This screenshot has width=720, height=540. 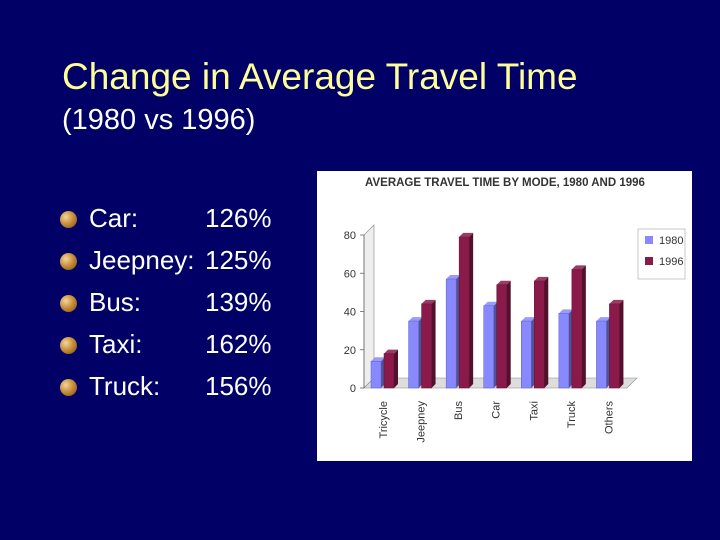 What do you see at coordinates (115, 302) in the screenshot?
I see `bullet-label: Bus:` at bounding box center [115, 302].